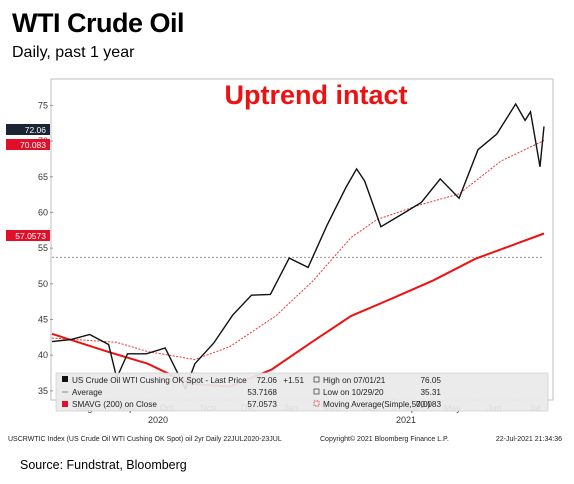  What do you see at coordinates (428, 404) in the screenshot?
I see `legend-ma50-value: 70.083` at bounding box center [428, 404].